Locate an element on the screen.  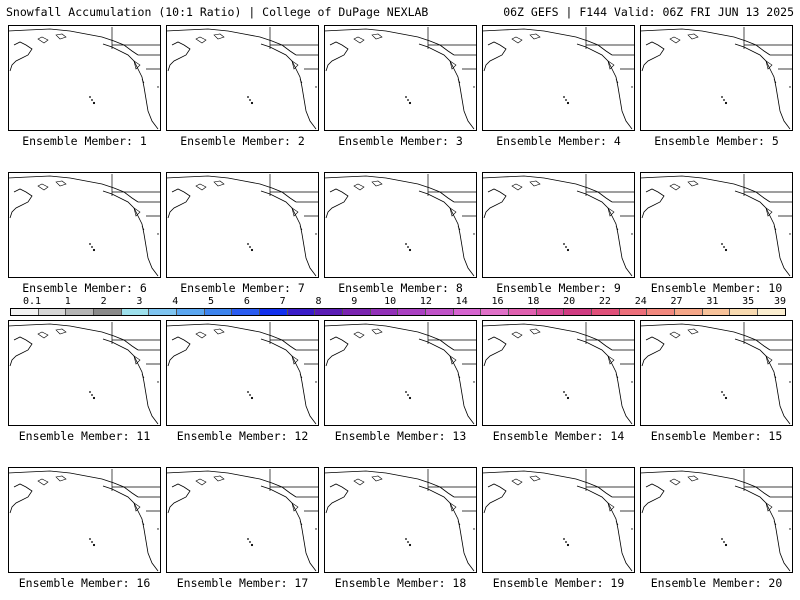
ensemble-member-label: Ensemble Member: 14 is located at coordinates (558, 436).